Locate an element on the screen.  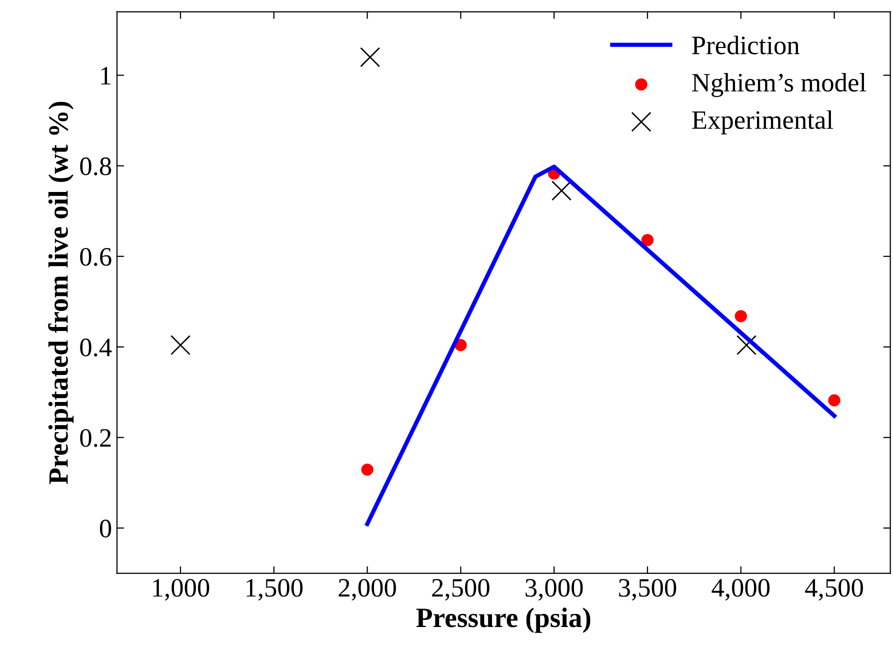
x-tick-label: 1,500 is located at coordinates (274, 589).